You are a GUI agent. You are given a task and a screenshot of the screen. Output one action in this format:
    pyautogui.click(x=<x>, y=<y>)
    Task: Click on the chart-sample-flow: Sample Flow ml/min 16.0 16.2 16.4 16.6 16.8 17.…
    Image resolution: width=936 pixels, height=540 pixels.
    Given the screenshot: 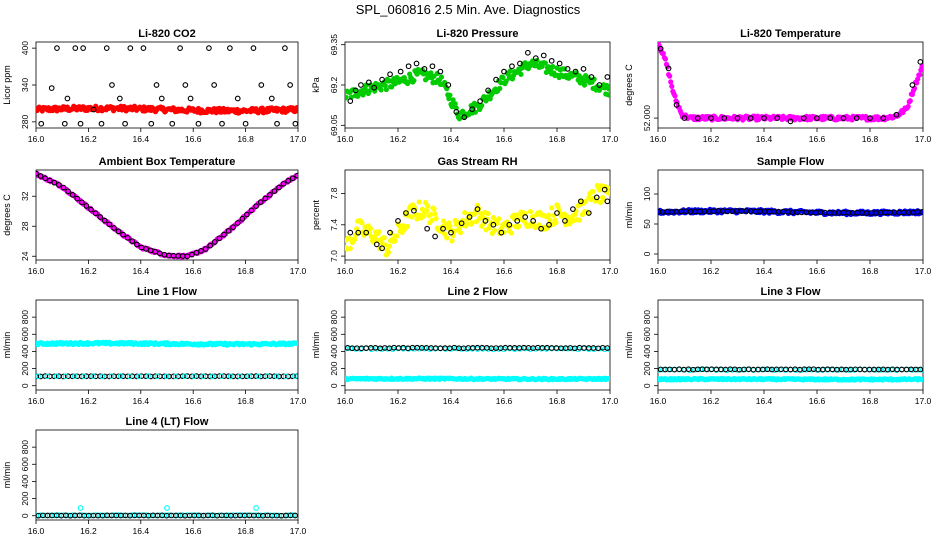 What is the action you would take?
    pyautogui.click(x=778, y=216)
    